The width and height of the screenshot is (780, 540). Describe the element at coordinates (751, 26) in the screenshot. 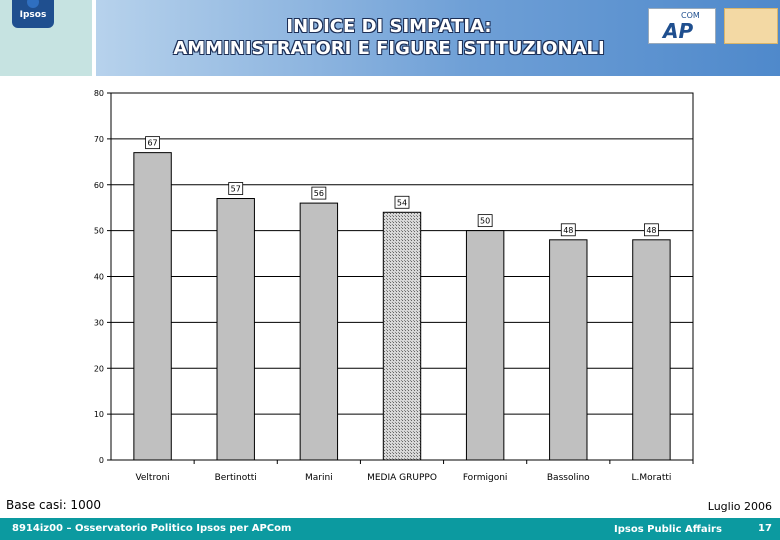

I see `partner-logo` at that location.